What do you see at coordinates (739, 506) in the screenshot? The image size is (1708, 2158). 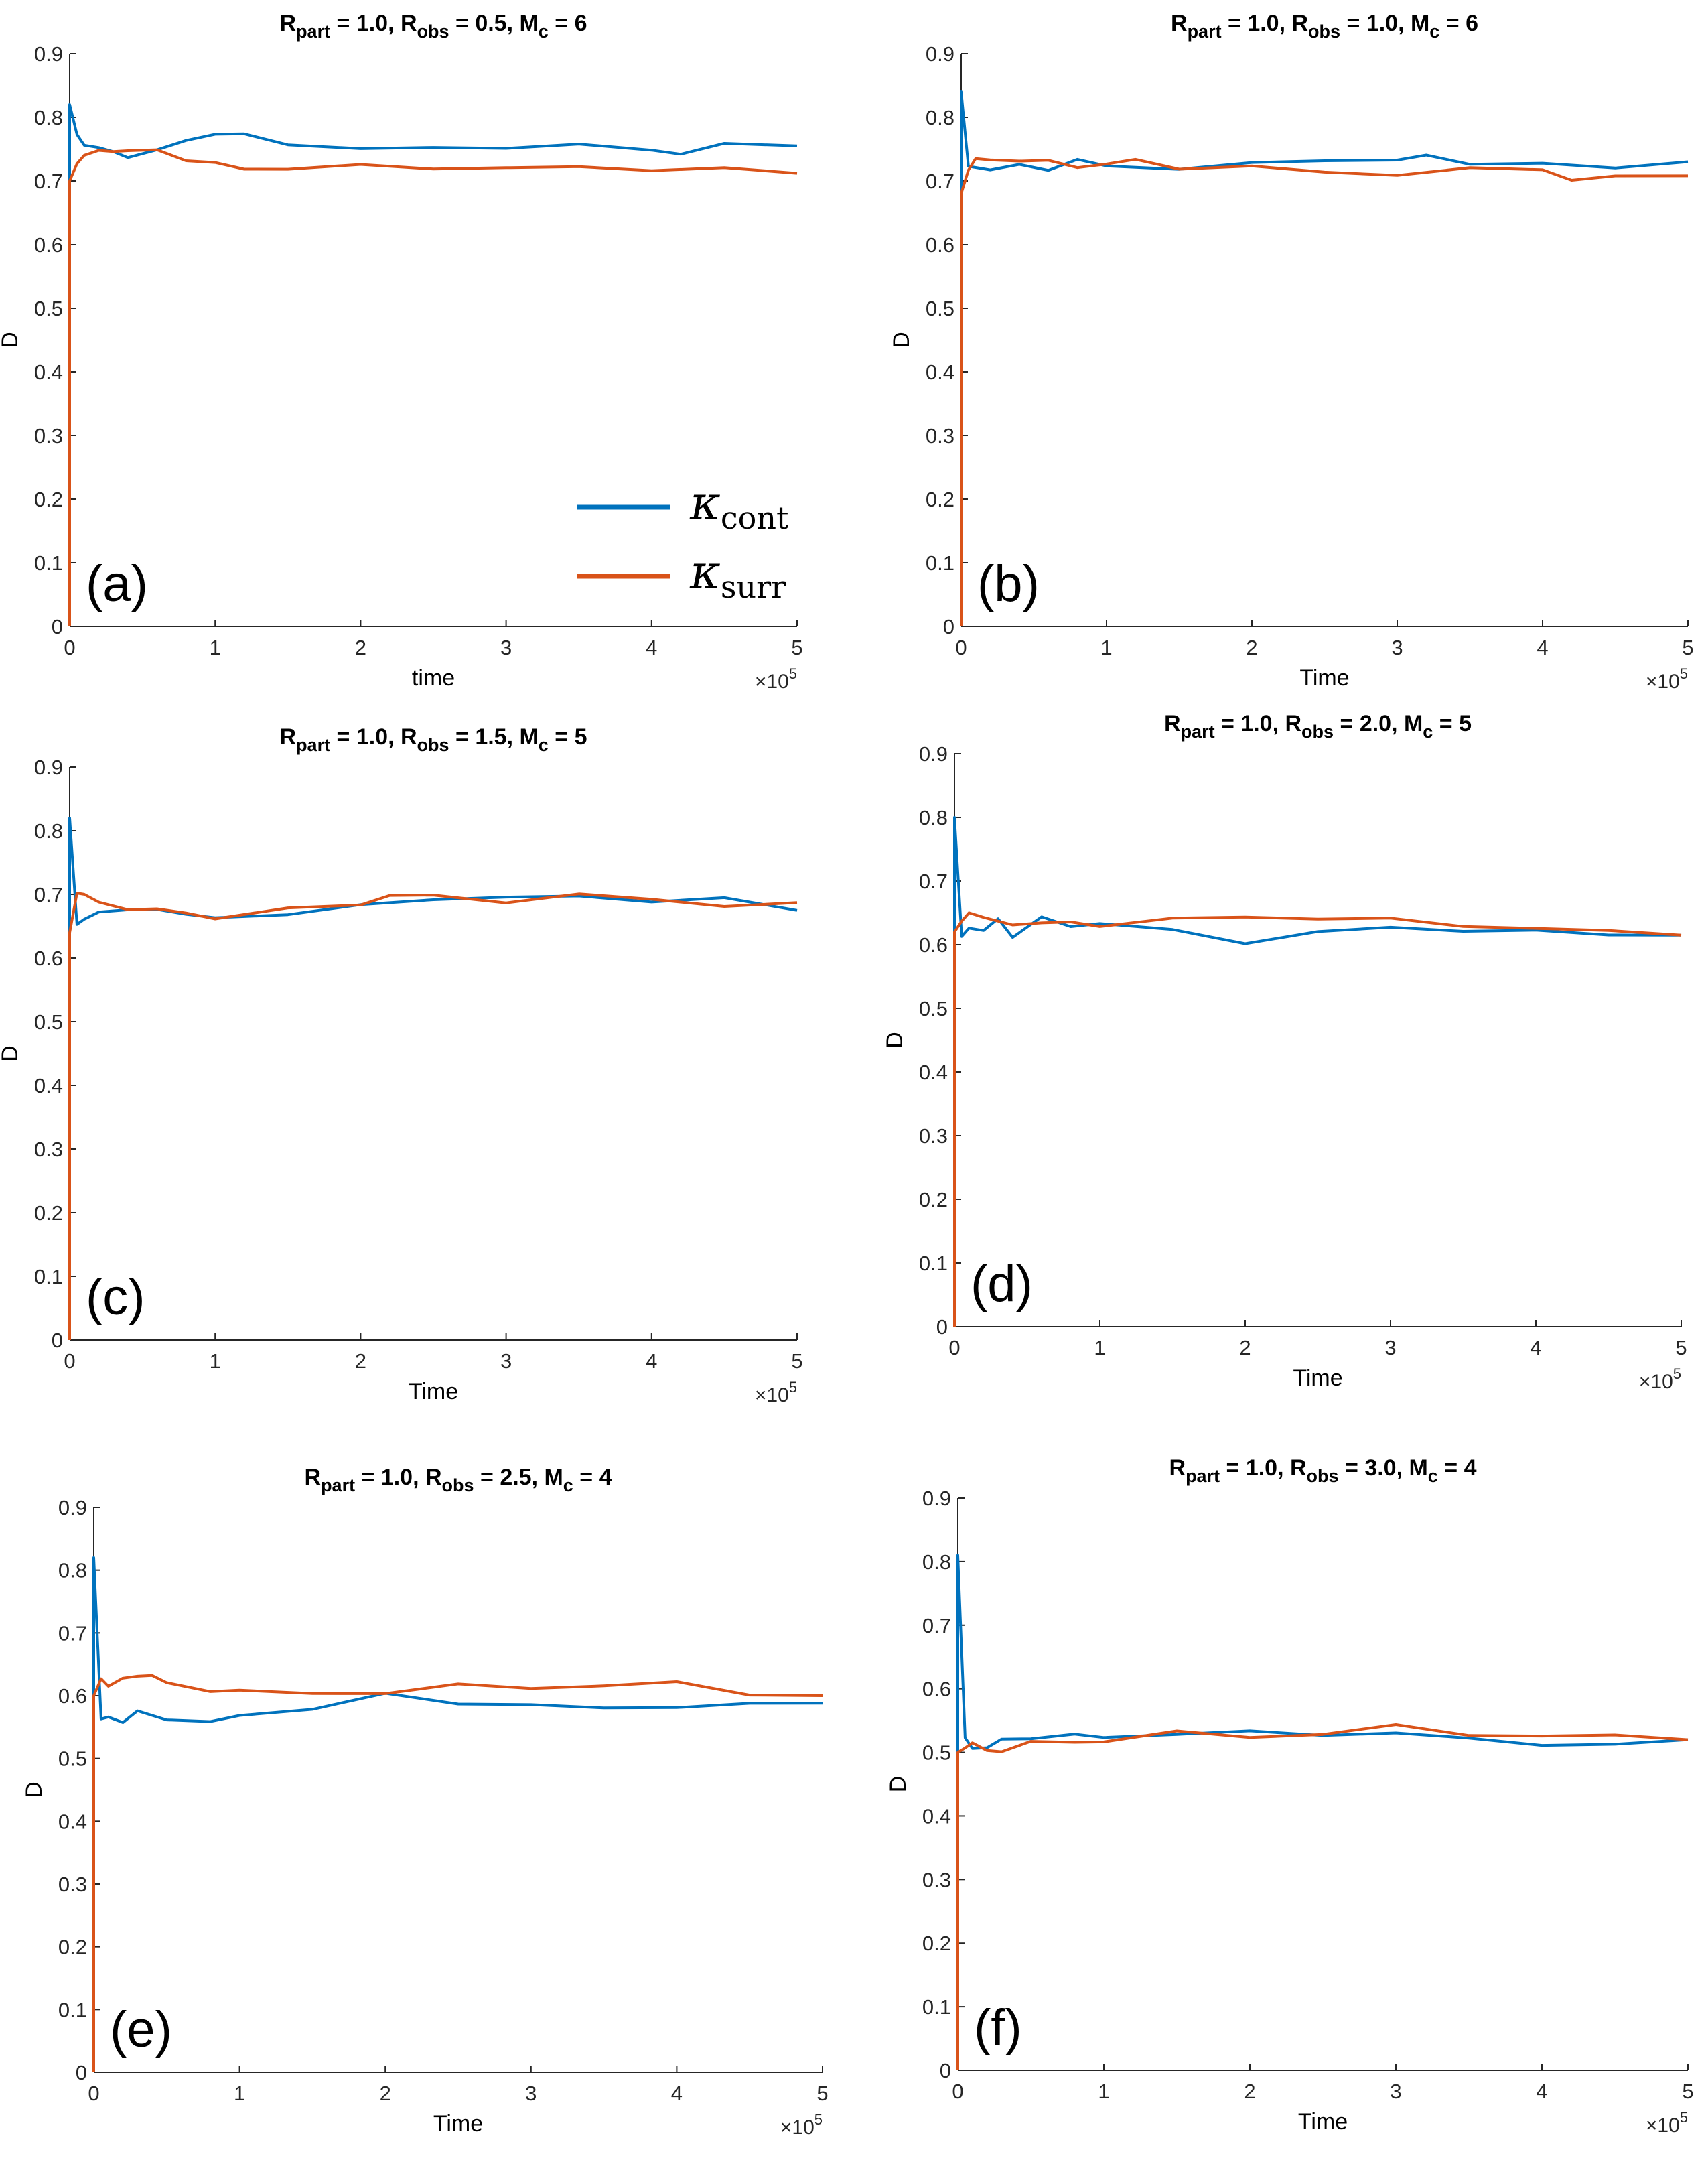 I see `legend-item-cont-label: κcont` at bounding box center [739, 506].